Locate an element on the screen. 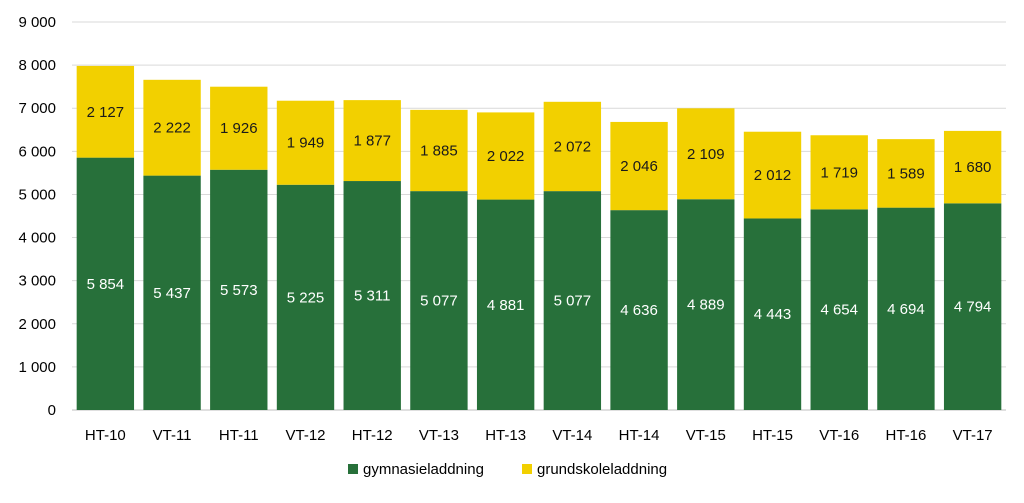 The height and width of the screenshot is (503, 1024). data-label-gymnasieladdning: 4 881 is located at coordinates (506, 305).